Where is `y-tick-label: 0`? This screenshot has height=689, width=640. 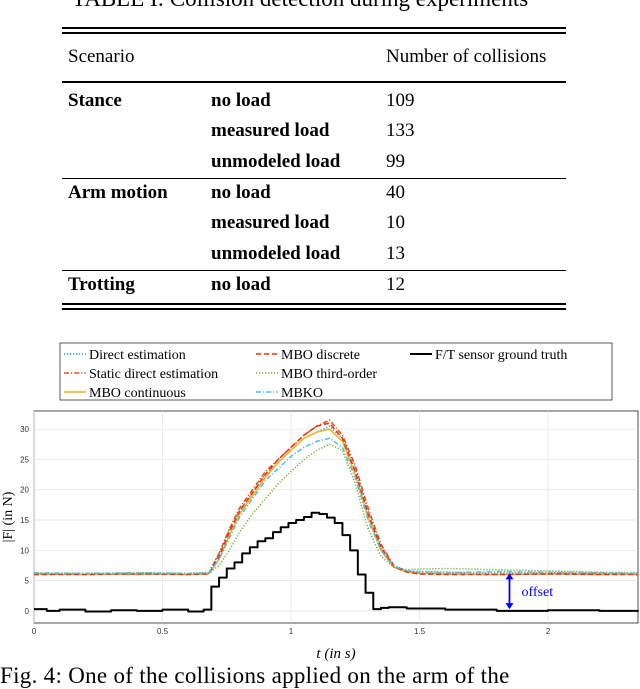 y-tick-label: 0 is located at coordinates (27, 611).